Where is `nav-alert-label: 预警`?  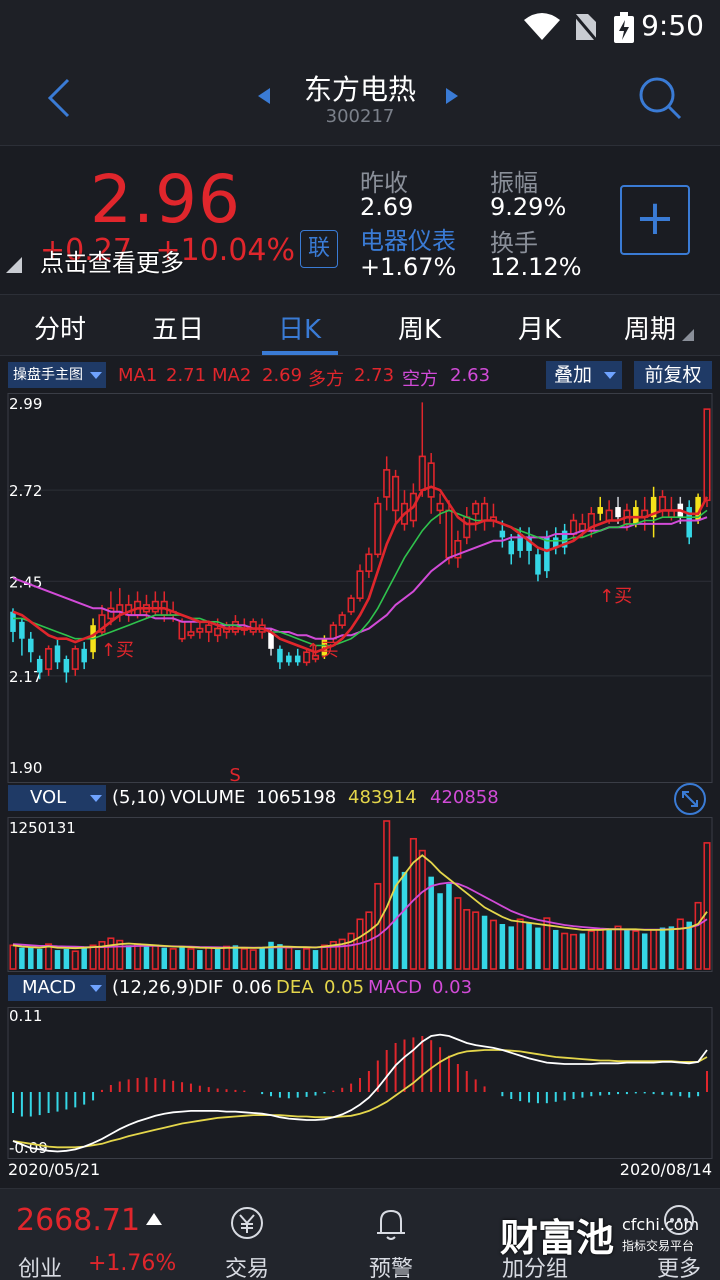
nav-alert-label: 预警 is located at coordinates (390, 1268).